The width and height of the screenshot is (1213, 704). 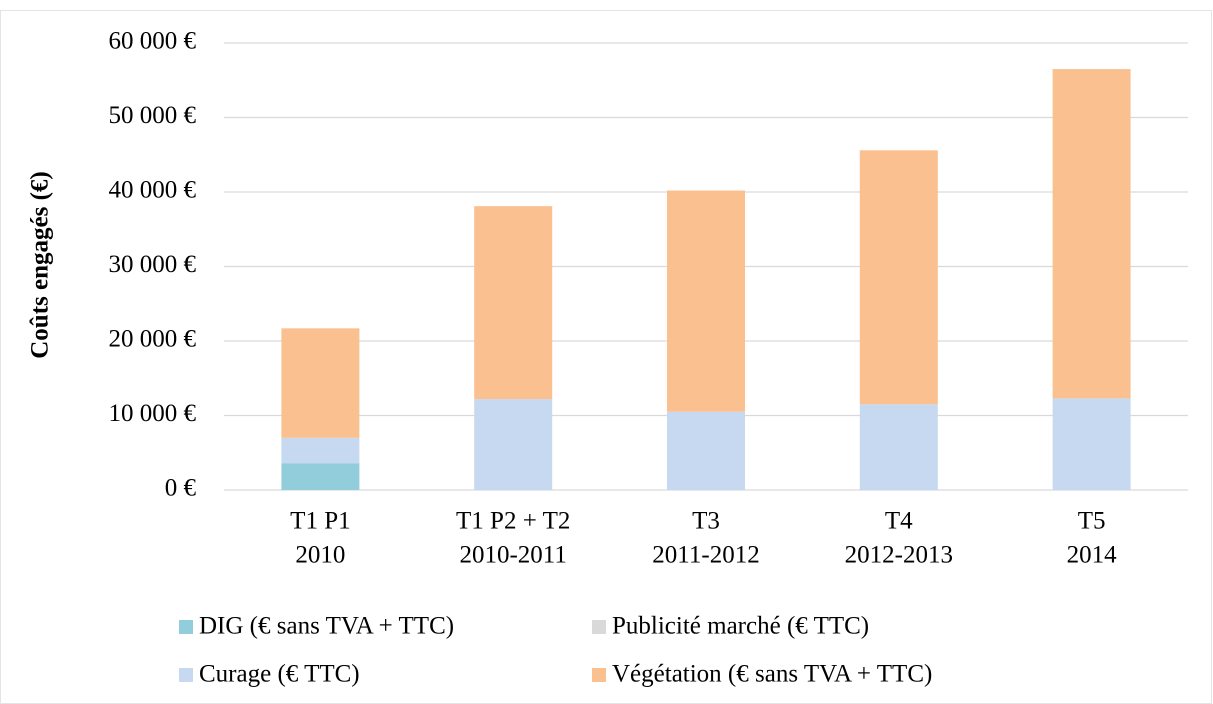 I want to click on x-tick-label: 2010-2011, so click(x=512, y=555).